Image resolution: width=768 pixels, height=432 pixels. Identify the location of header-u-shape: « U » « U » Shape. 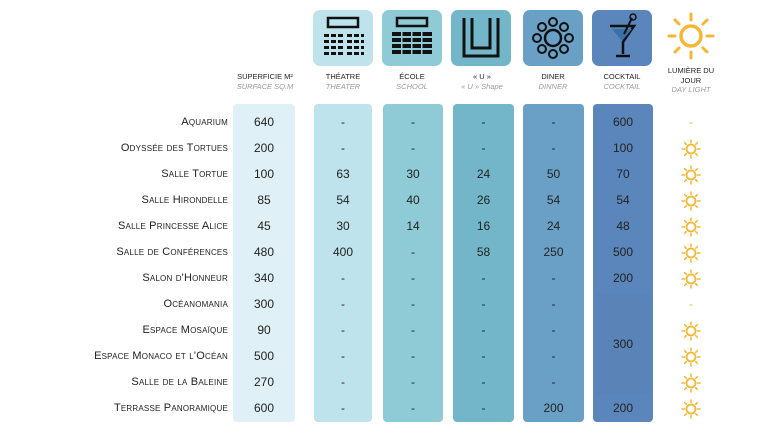
(482, 81).